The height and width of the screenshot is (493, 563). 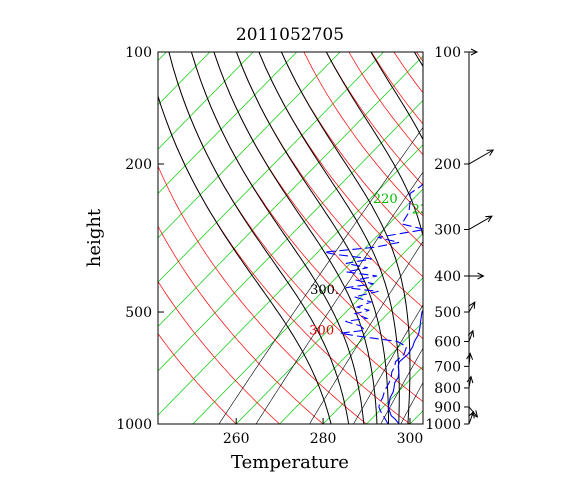 I want to click on x-tick-label: 280, so click(x=323, y=439).